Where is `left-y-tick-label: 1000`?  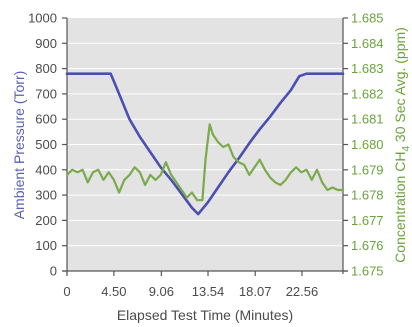
left-y-tick-label: 1000 is located at coordinates (42, 18).